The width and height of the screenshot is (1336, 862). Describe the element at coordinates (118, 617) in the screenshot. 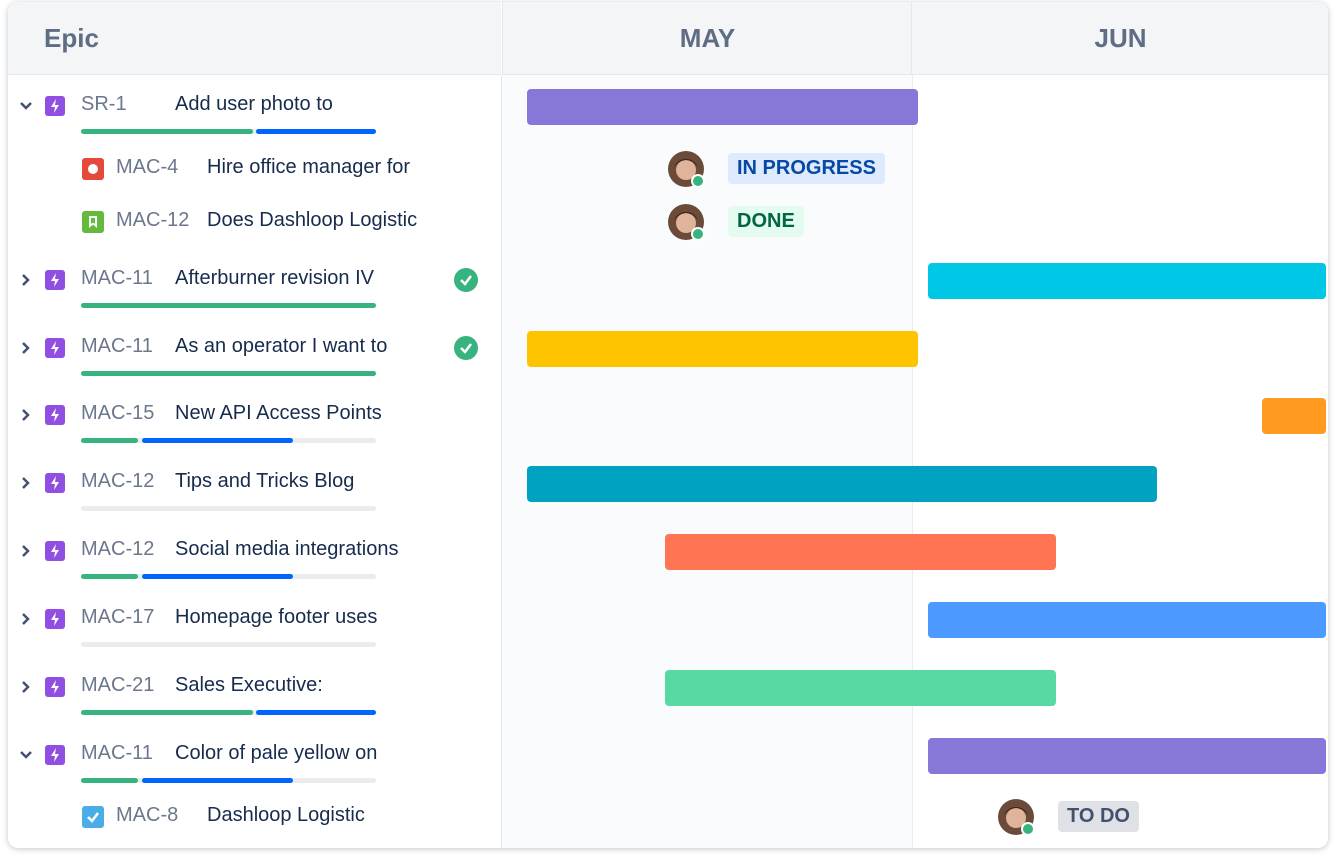

I see `issue-key: MAC-17` at that location.